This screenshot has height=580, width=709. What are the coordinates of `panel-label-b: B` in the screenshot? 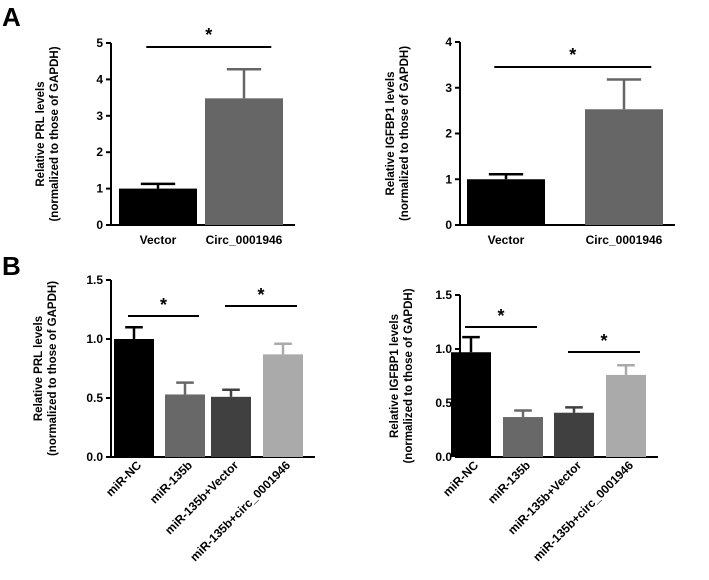 It's located at (11, 266).